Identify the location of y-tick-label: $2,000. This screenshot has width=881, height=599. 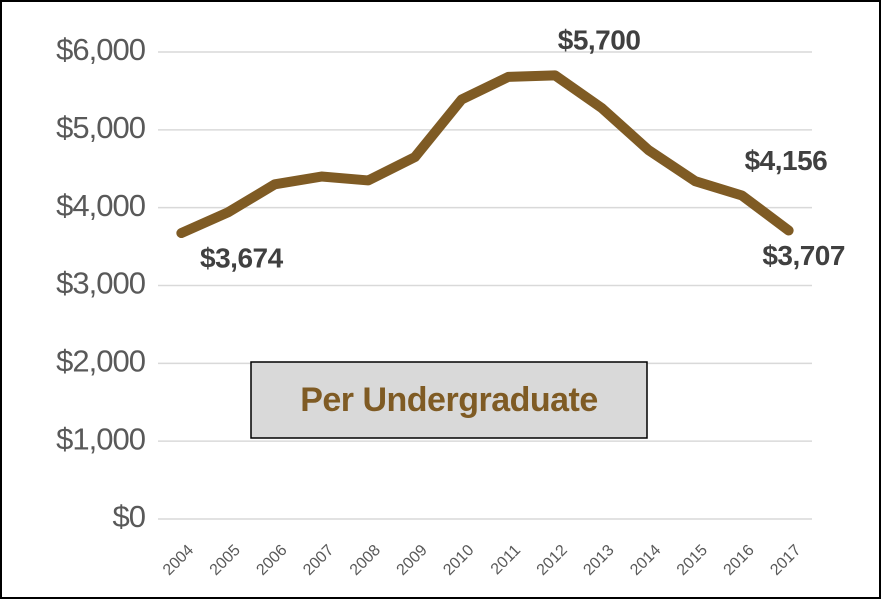
(101, 361).